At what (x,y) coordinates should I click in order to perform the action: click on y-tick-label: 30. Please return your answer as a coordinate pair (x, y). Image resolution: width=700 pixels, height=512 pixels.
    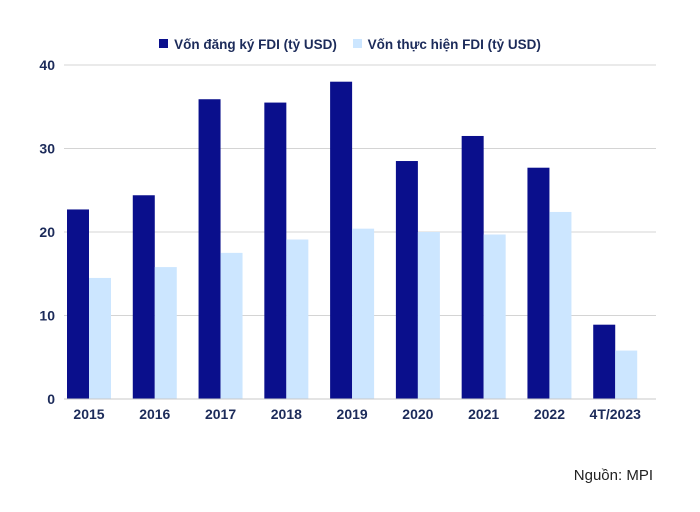
    Looking at the image, I should click on (47, 149).